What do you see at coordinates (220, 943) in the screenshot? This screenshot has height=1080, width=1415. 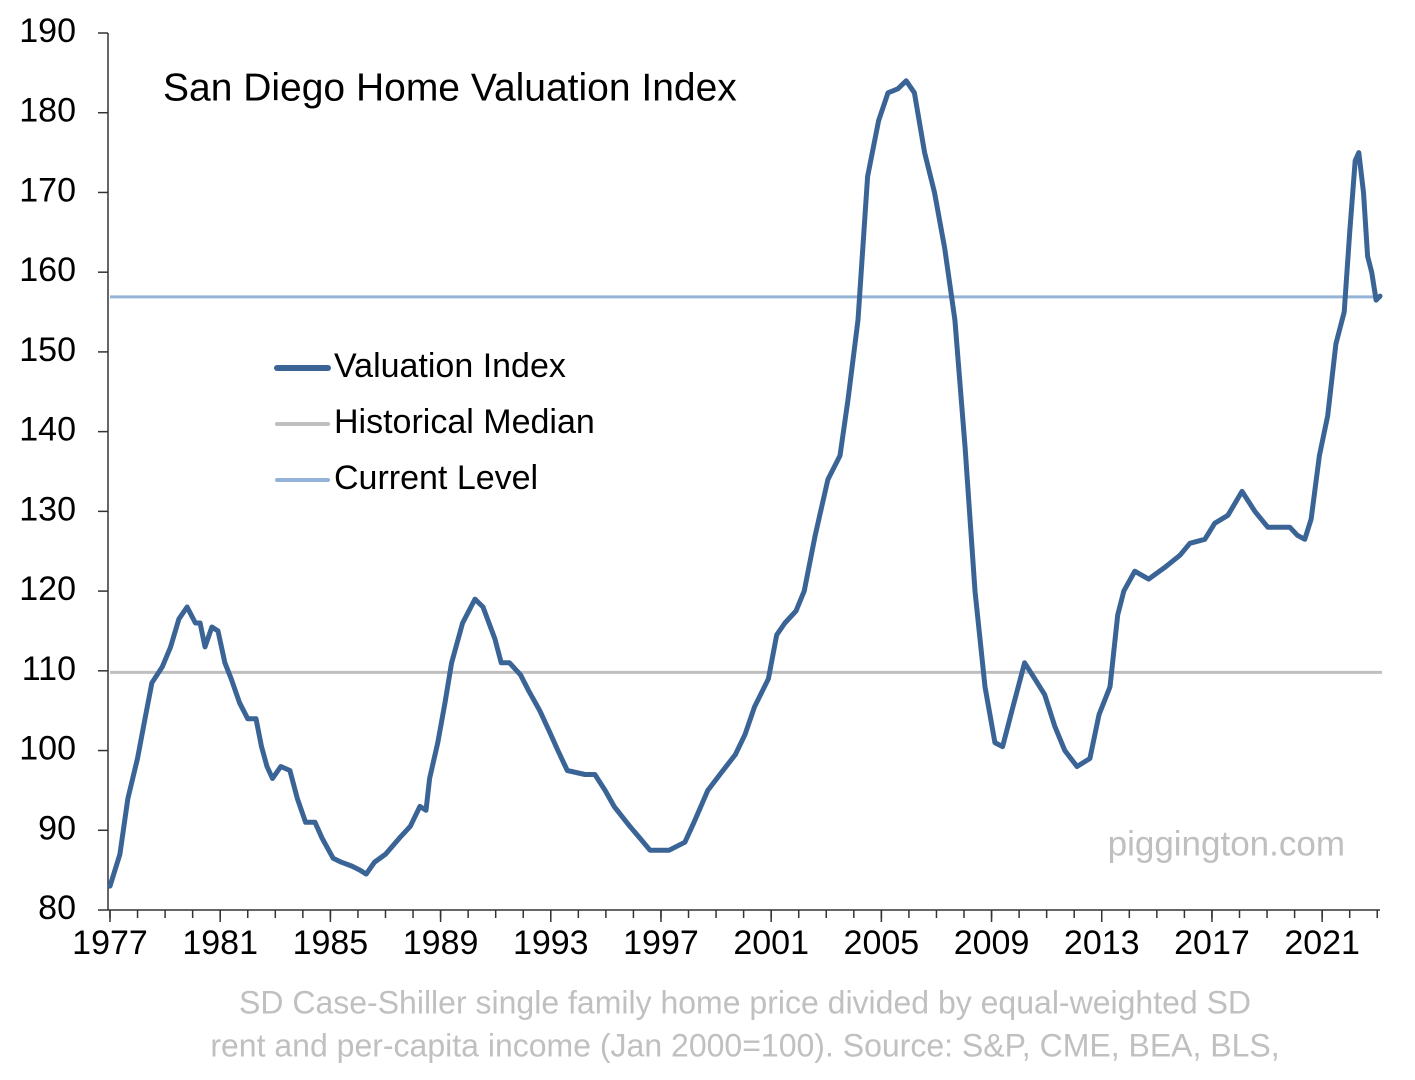 I see `x-tick-label: 1981` at bounding box center [220, 943].